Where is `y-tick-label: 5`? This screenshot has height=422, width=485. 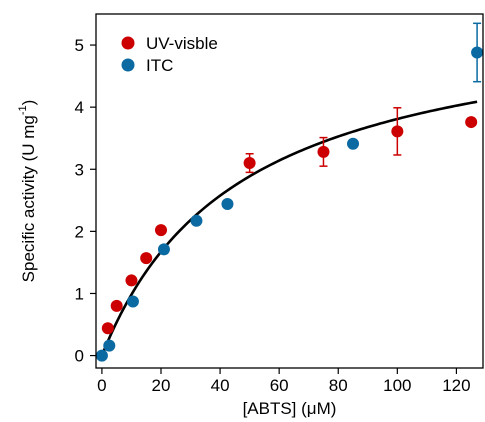
y-tick-label: 5 is located at coordinates (79, 45).